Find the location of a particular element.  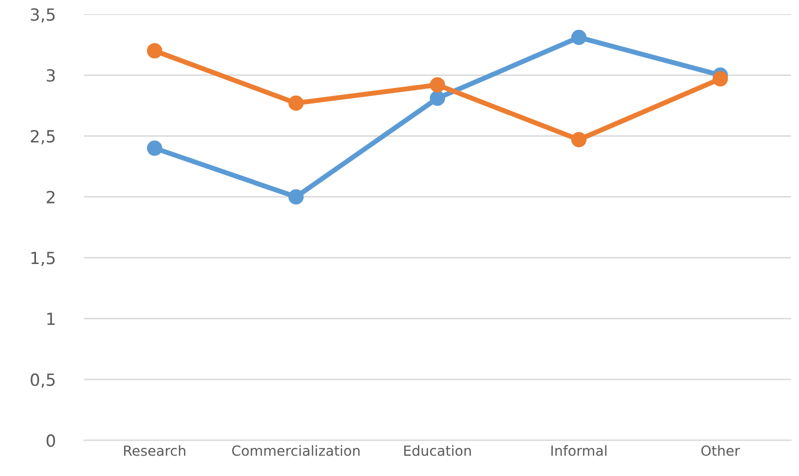

x-tick-label: Other is located at coordinates (720, 450).